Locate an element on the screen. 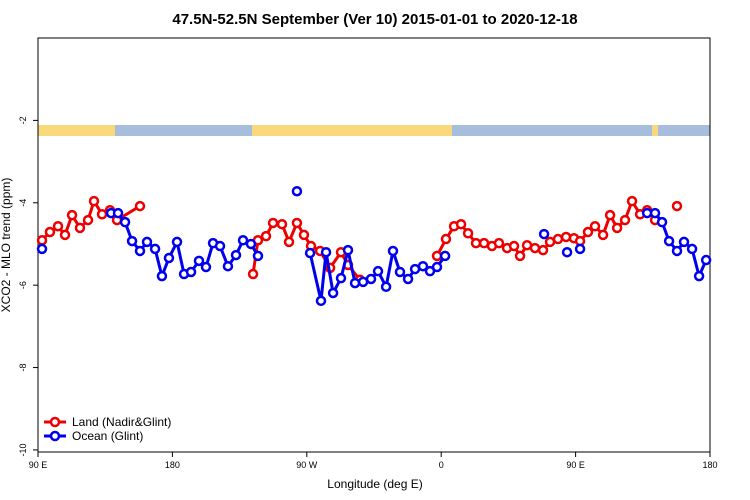 The image size is (750, 500). y-tick-label: -8 is located at coordinates (23, 368).